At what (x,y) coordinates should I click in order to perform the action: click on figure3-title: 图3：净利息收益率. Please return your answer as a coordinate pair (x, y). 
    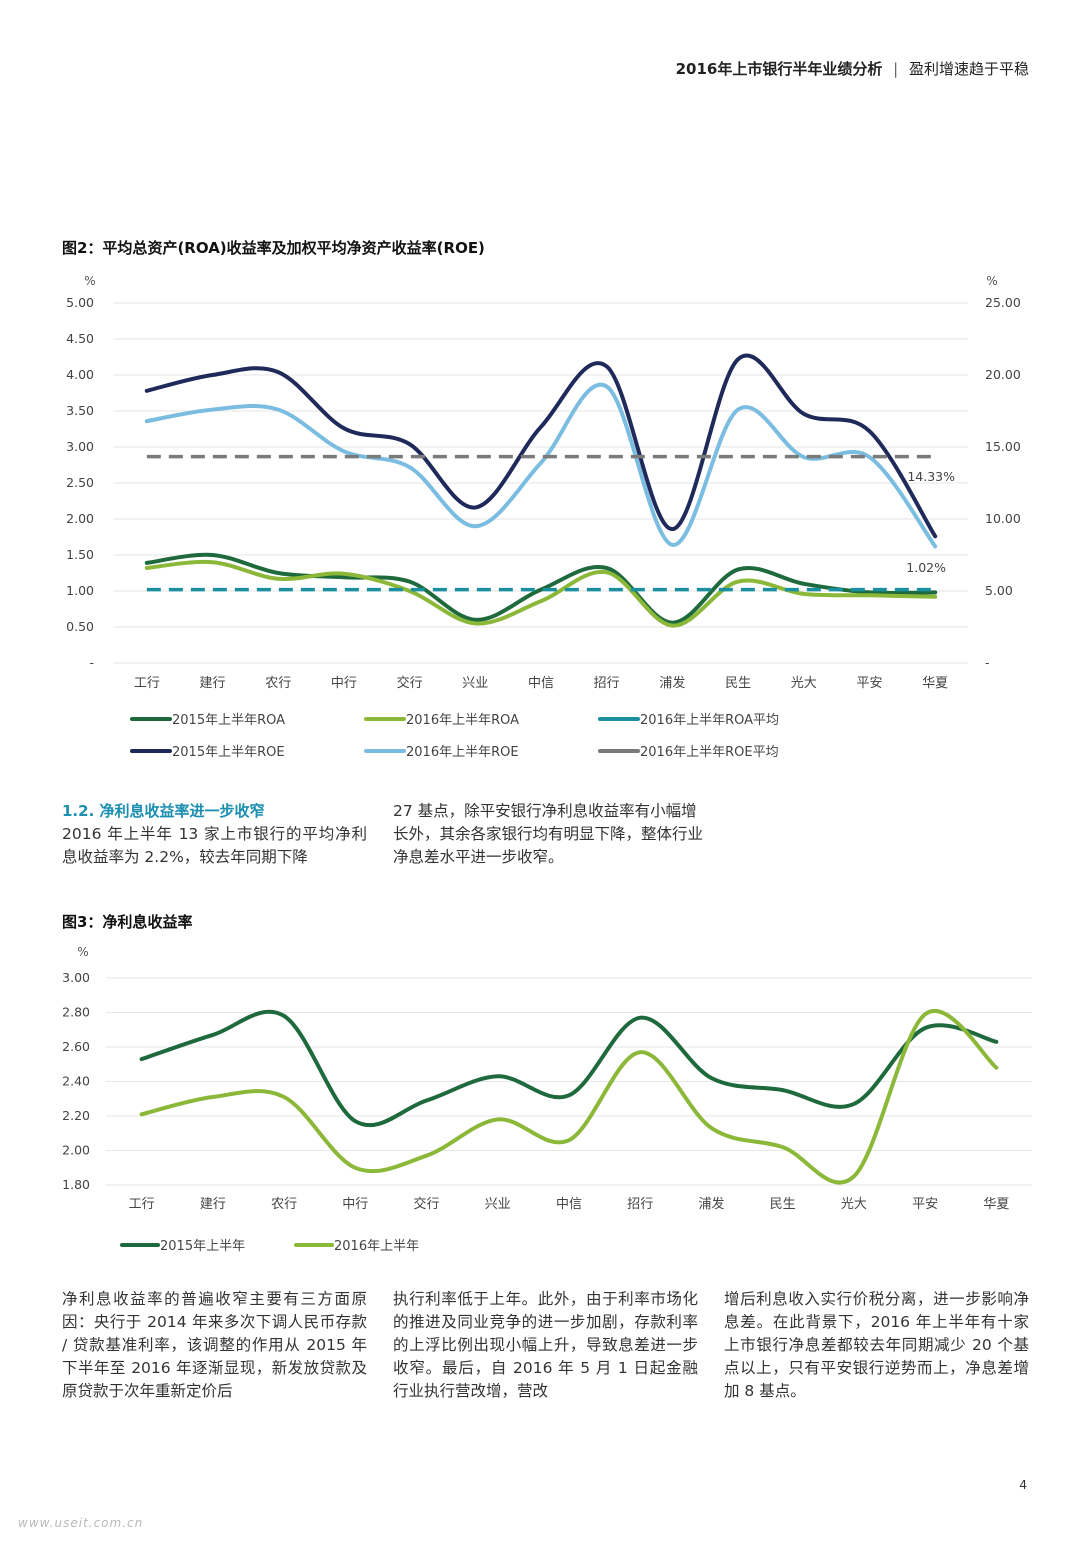
    Looking at the image, I should click on (127, 922).